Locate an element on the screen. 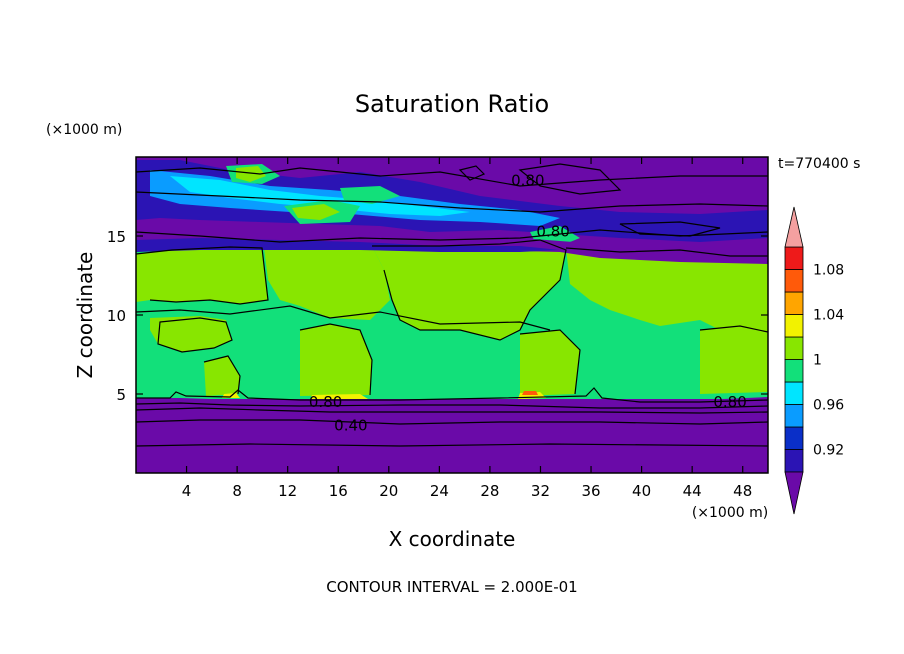  region-green-left-lower is located at coordinates (191, 334).